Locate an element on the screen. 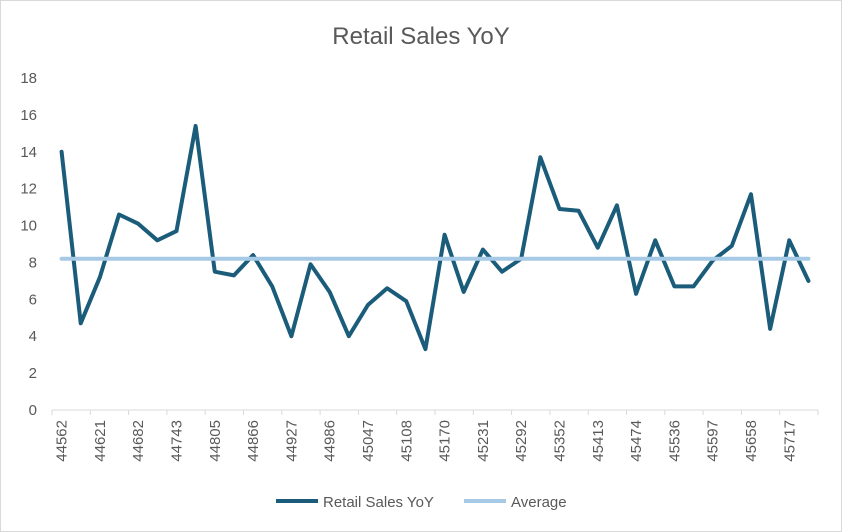 The image size is (842, 532). x-tick-label: 45413 is located at coordinates (598, 441).